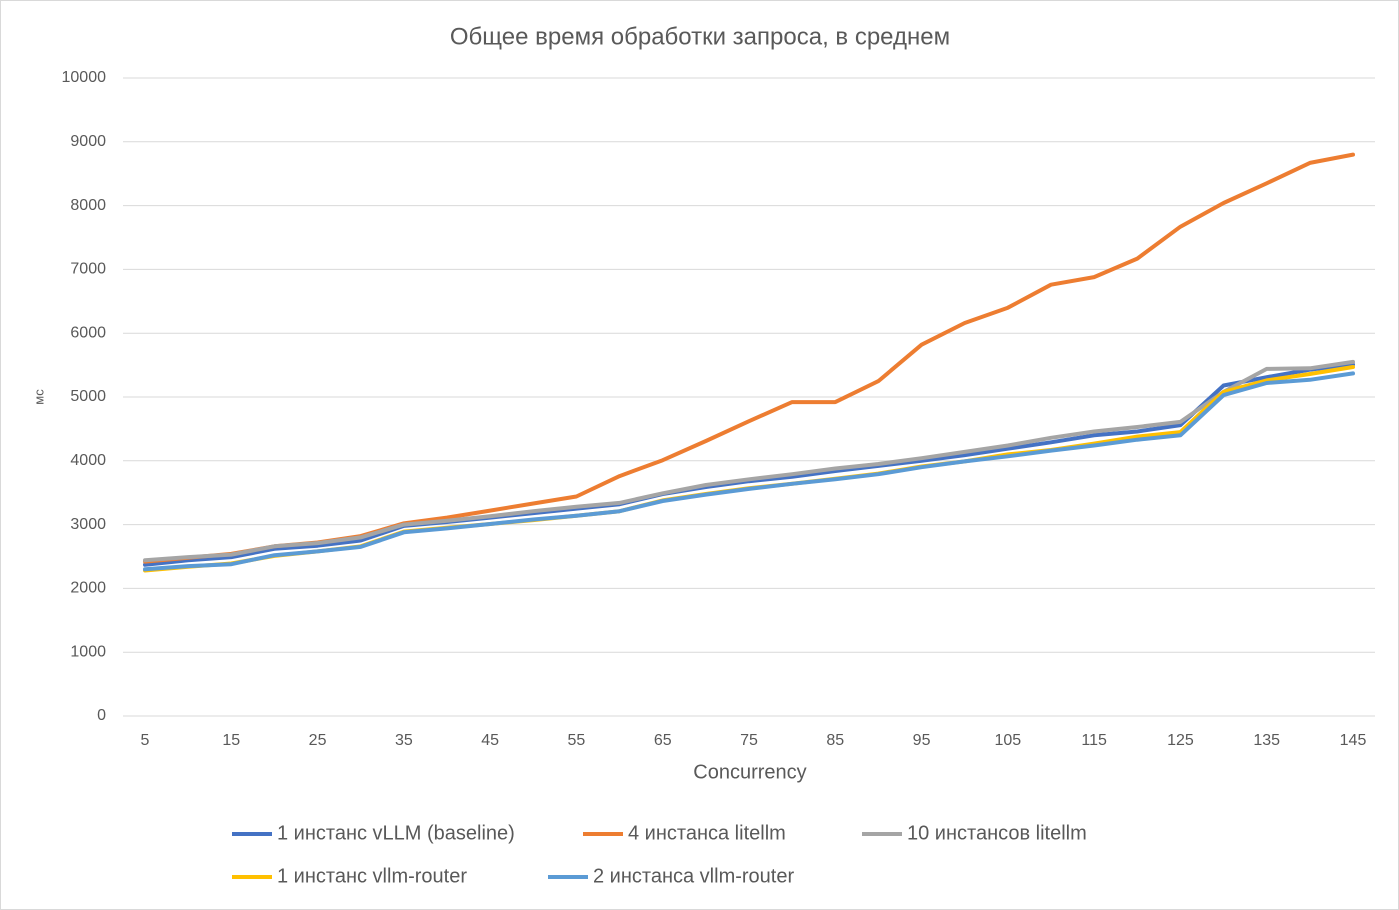 The height and width of the screenshot is (910, 1399). What do you see at coordinates (997, 833) in the screenshot?
I see `legend-label: 10 инстансов litellm` at bounding box center [997, 833].